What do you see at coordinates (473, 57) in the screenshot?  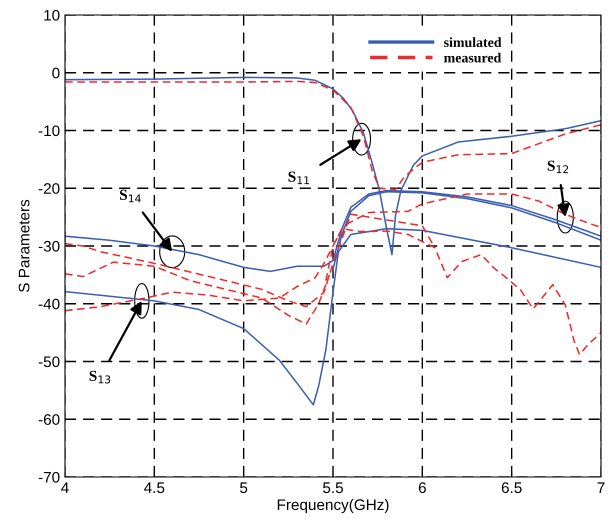 I see `legend-label: measured` at bounding box center [473, 57].